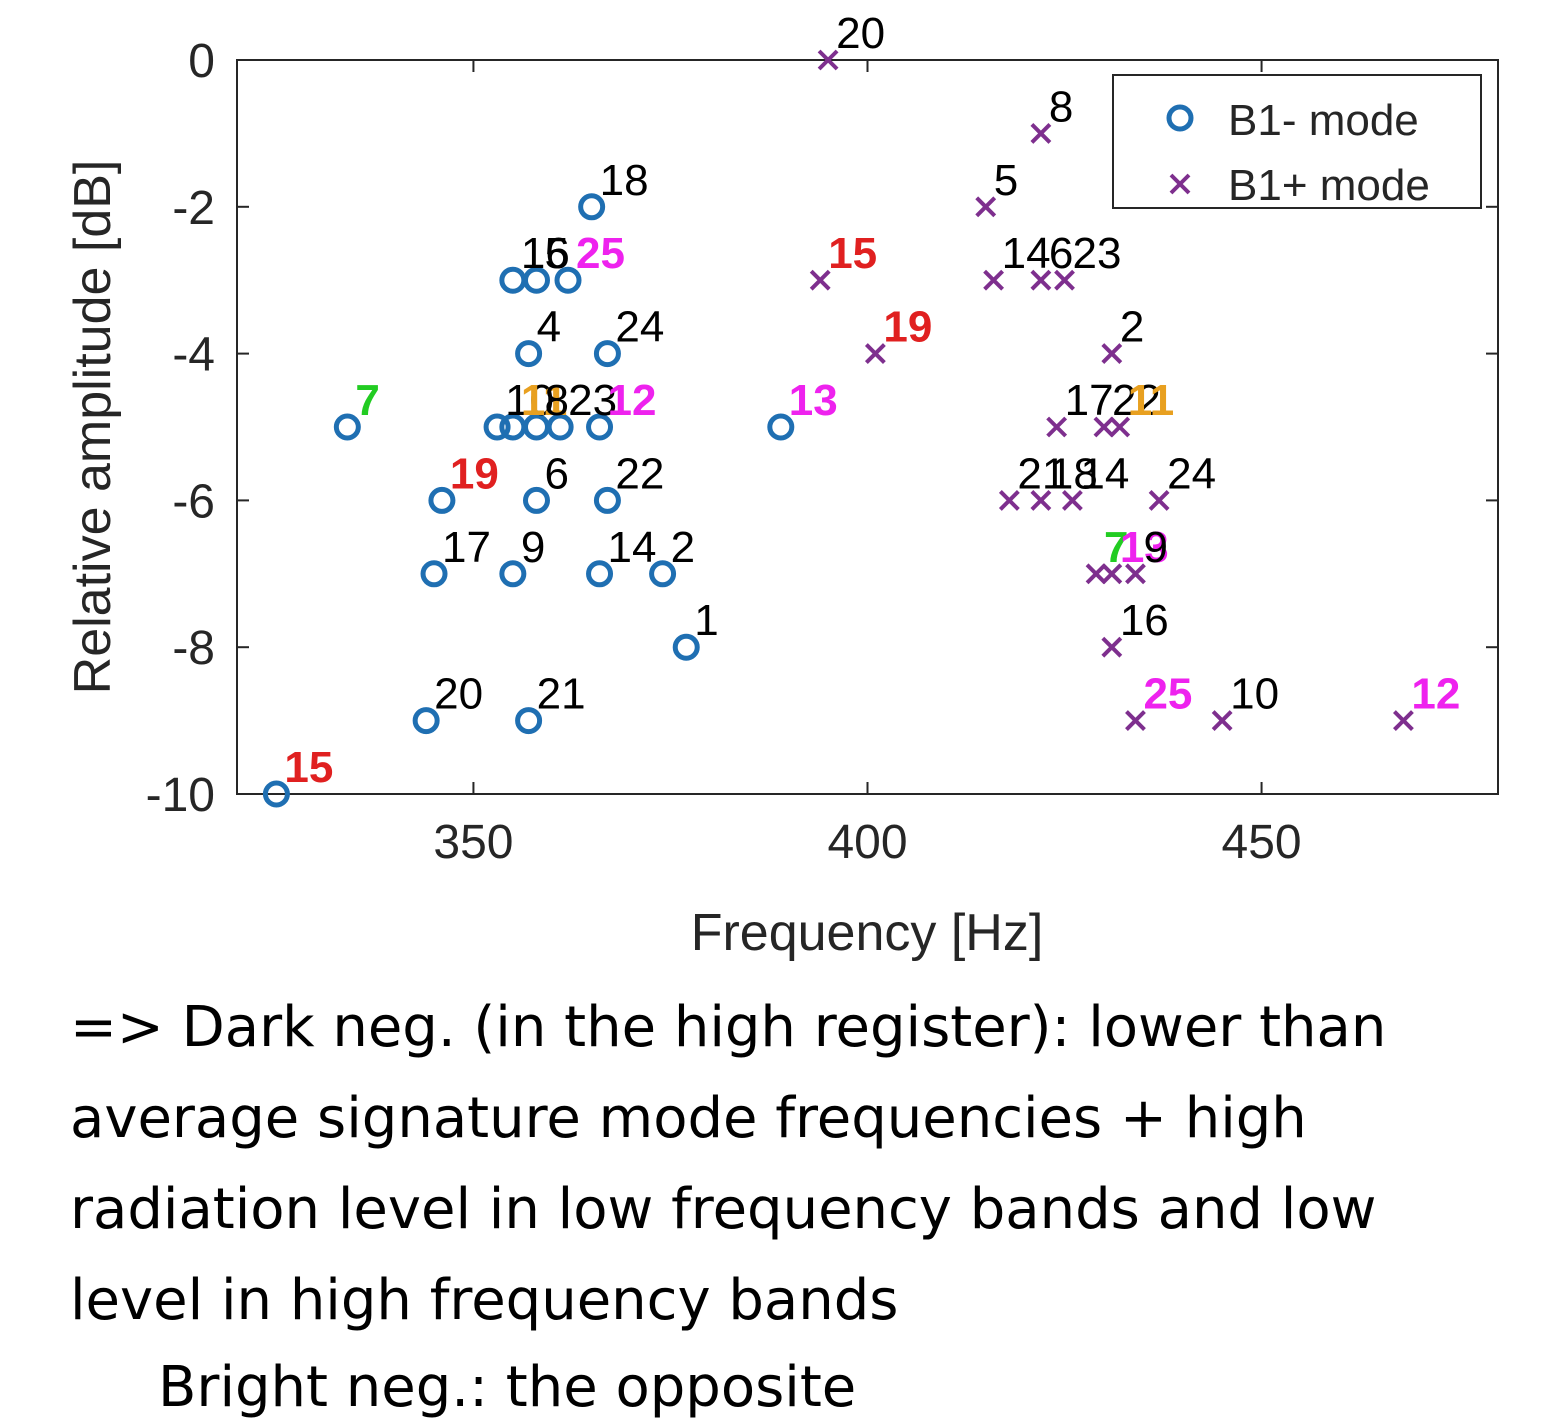  I want to click on caption-line-4: level in high frequency bands, so click(484, 1300).